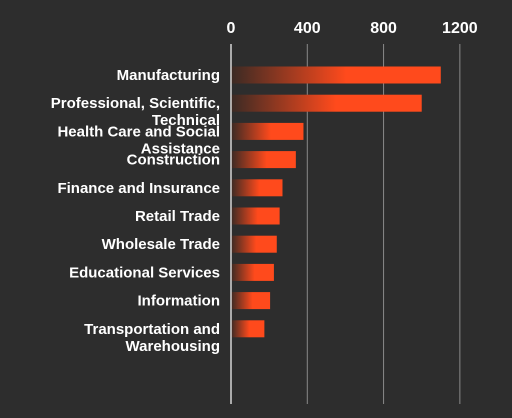 Image resolution: width=512 pixels, height=418 pixels. Describe the element at coordinates (138, 188) in the screenshot. I see `category-label-4: Finance and Insurance` at that location.